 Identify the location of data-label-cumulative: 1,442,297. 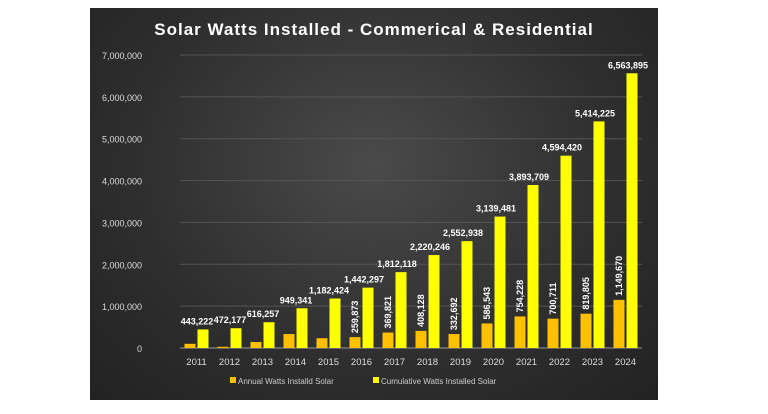
(364, 280).